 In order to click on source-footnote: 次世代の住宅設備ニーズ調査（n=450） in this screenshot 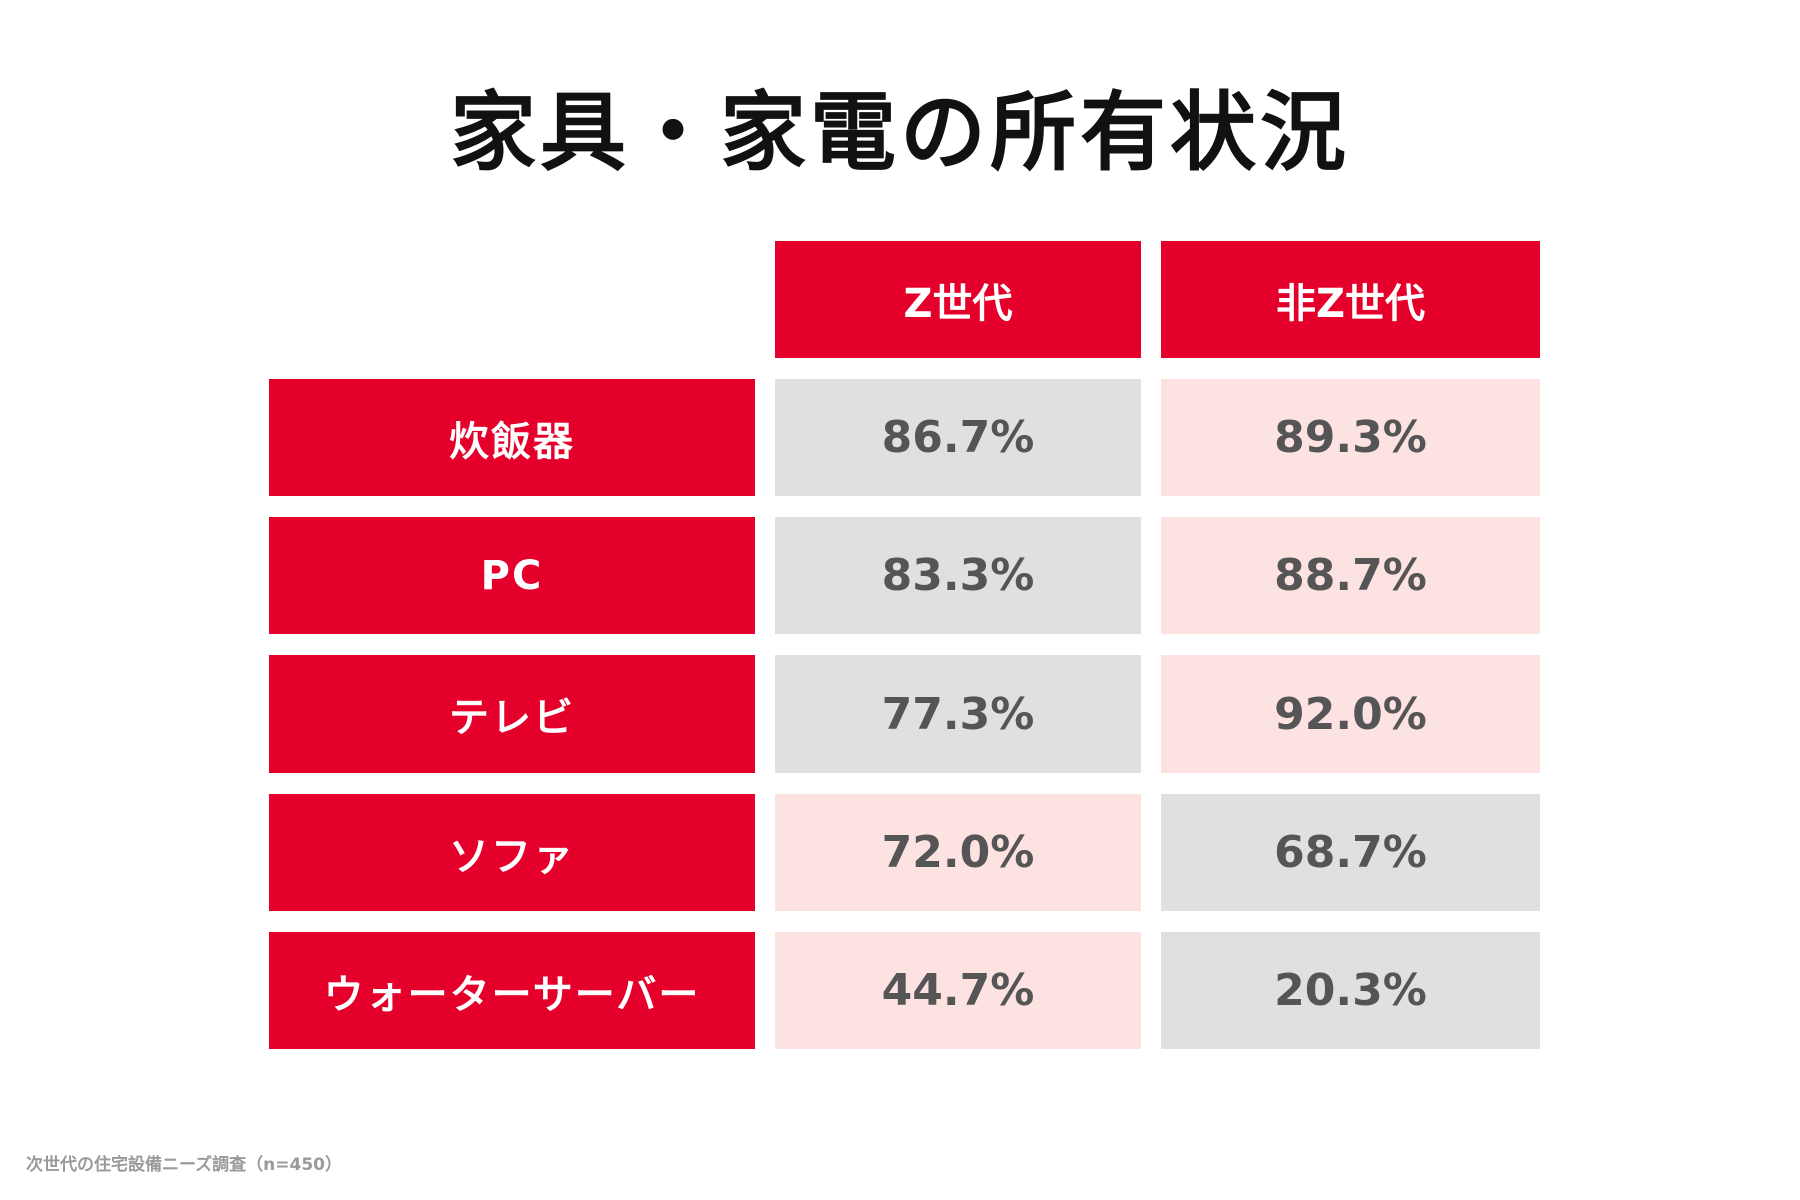, I will do `click(184, 1165)`.